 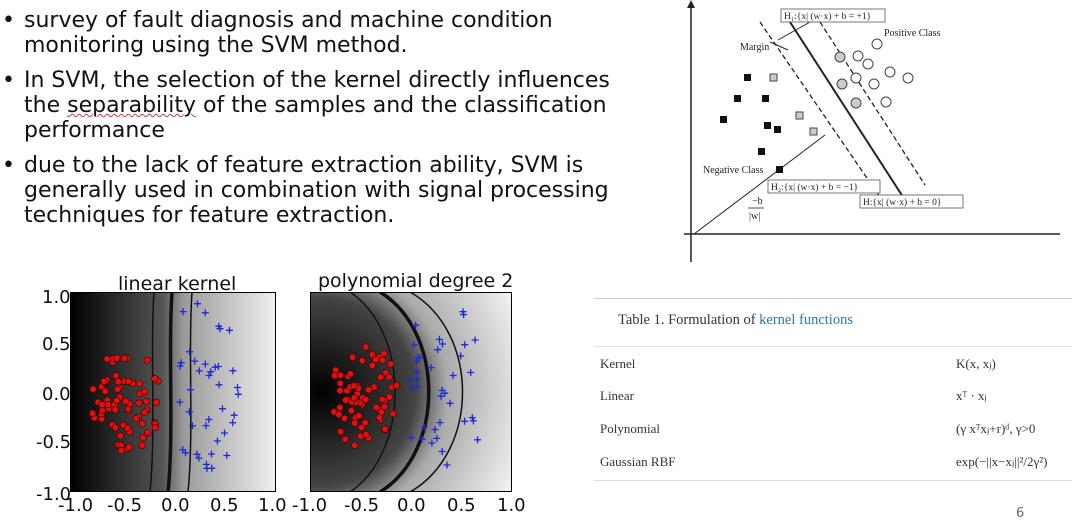 What do you see at coordinates (170, 392) in the screenshot?
I see `decision-boundary` at bounding box center [170, 392].